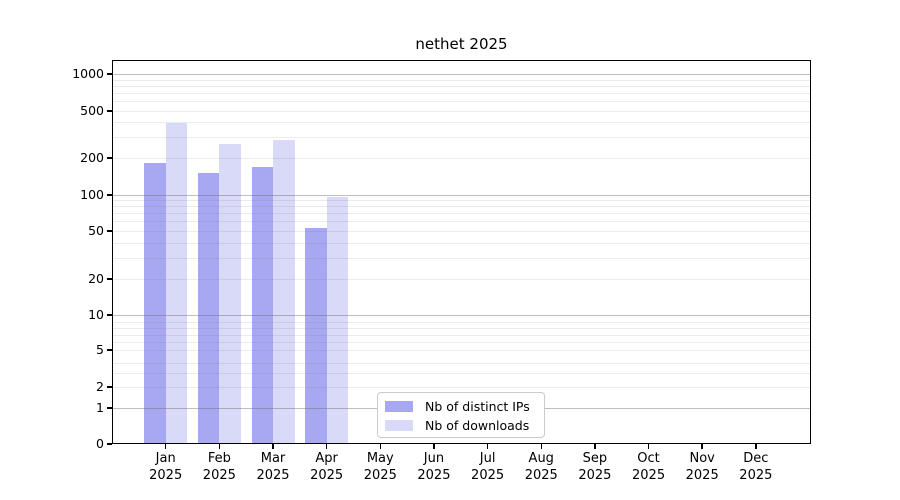 This screenshot has height=500, width=900. I want to click on x-tick-label: Oct 2025, so click(649, 467).